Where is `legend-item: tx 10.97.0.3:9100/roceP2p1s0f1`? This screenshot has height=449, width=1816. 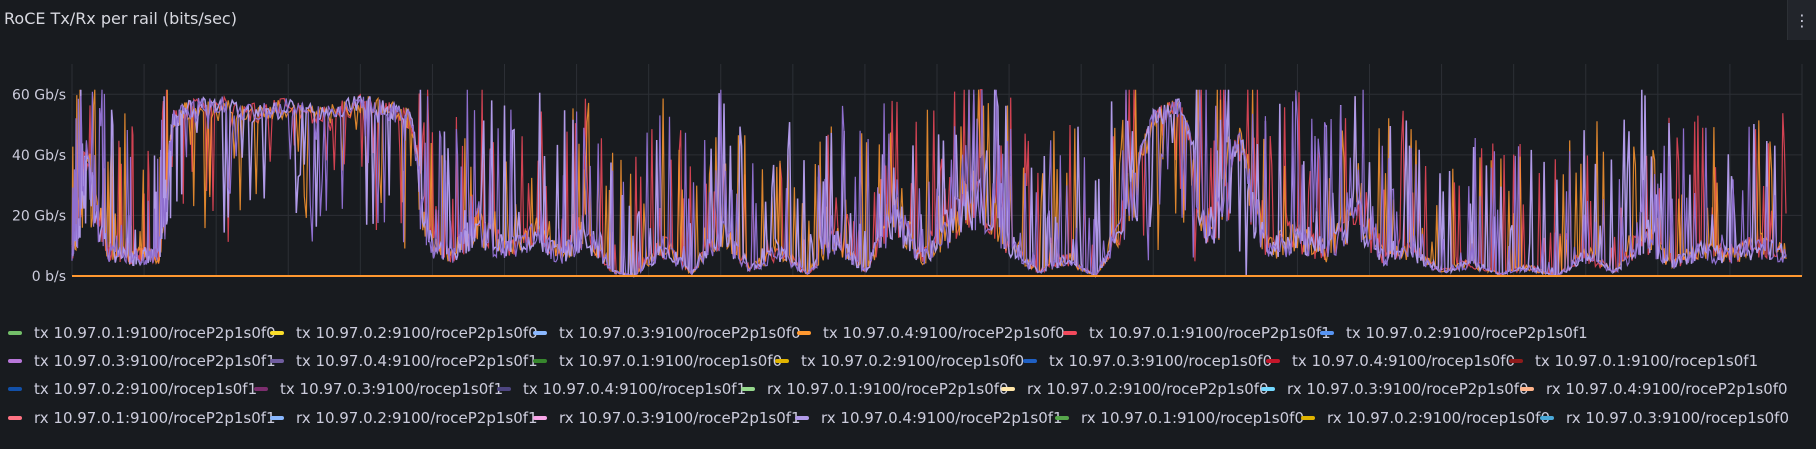
legend-item: tx 10.97.0.3:9100/roceP2p1s0f1 is located at coordinates (142, 361).